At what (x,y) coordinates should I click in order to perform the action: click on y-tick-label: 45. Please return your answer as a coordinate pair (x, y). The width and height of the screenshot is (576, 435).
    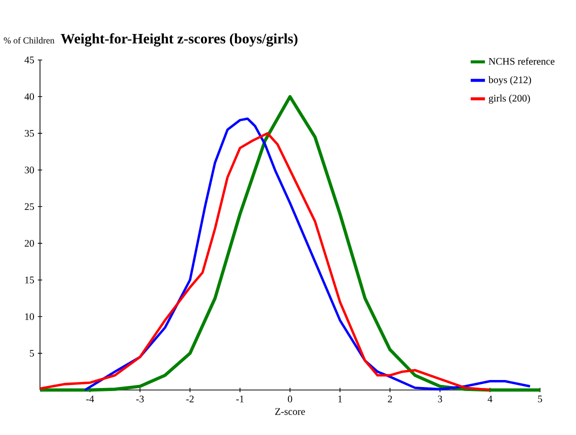
    Looking at the image, I should click on (29, 60).